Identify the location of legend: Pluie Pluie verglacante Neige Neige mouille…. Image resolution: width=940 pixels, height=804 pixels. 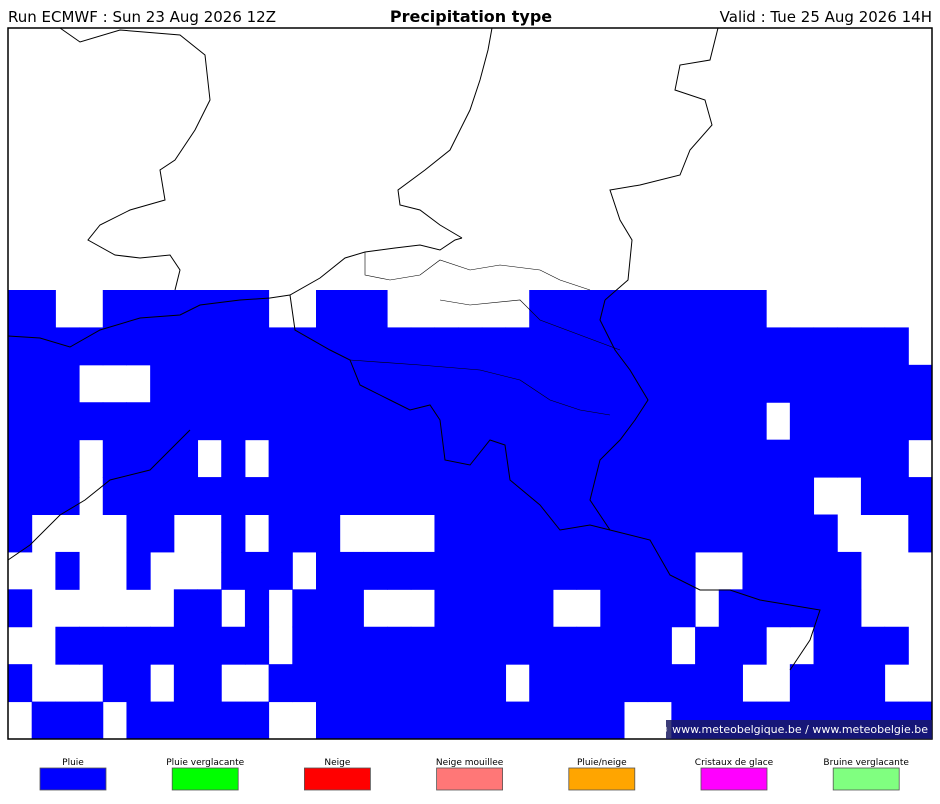
(474, 774).